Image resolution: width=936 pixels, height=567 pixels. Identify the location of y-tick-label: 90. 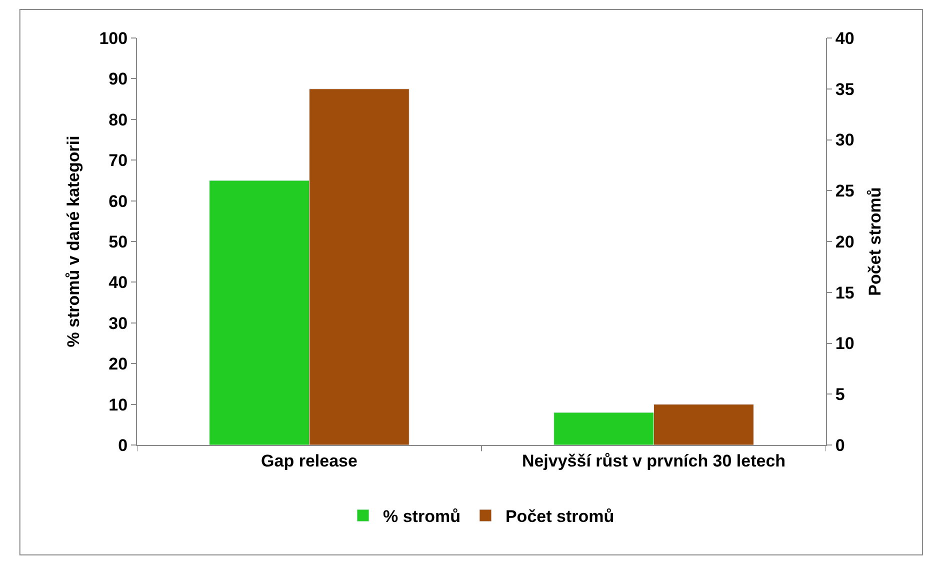
(118, 79).